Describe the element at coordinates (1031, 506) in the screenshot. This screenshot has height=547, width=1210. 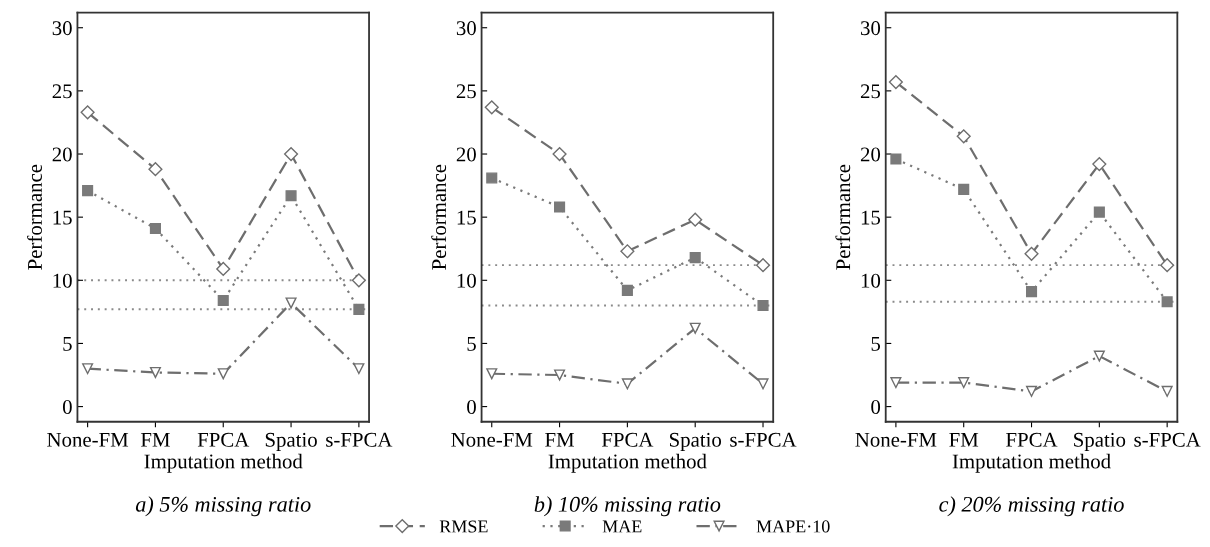
I see `text: c) 20% missing ratio` at that location.